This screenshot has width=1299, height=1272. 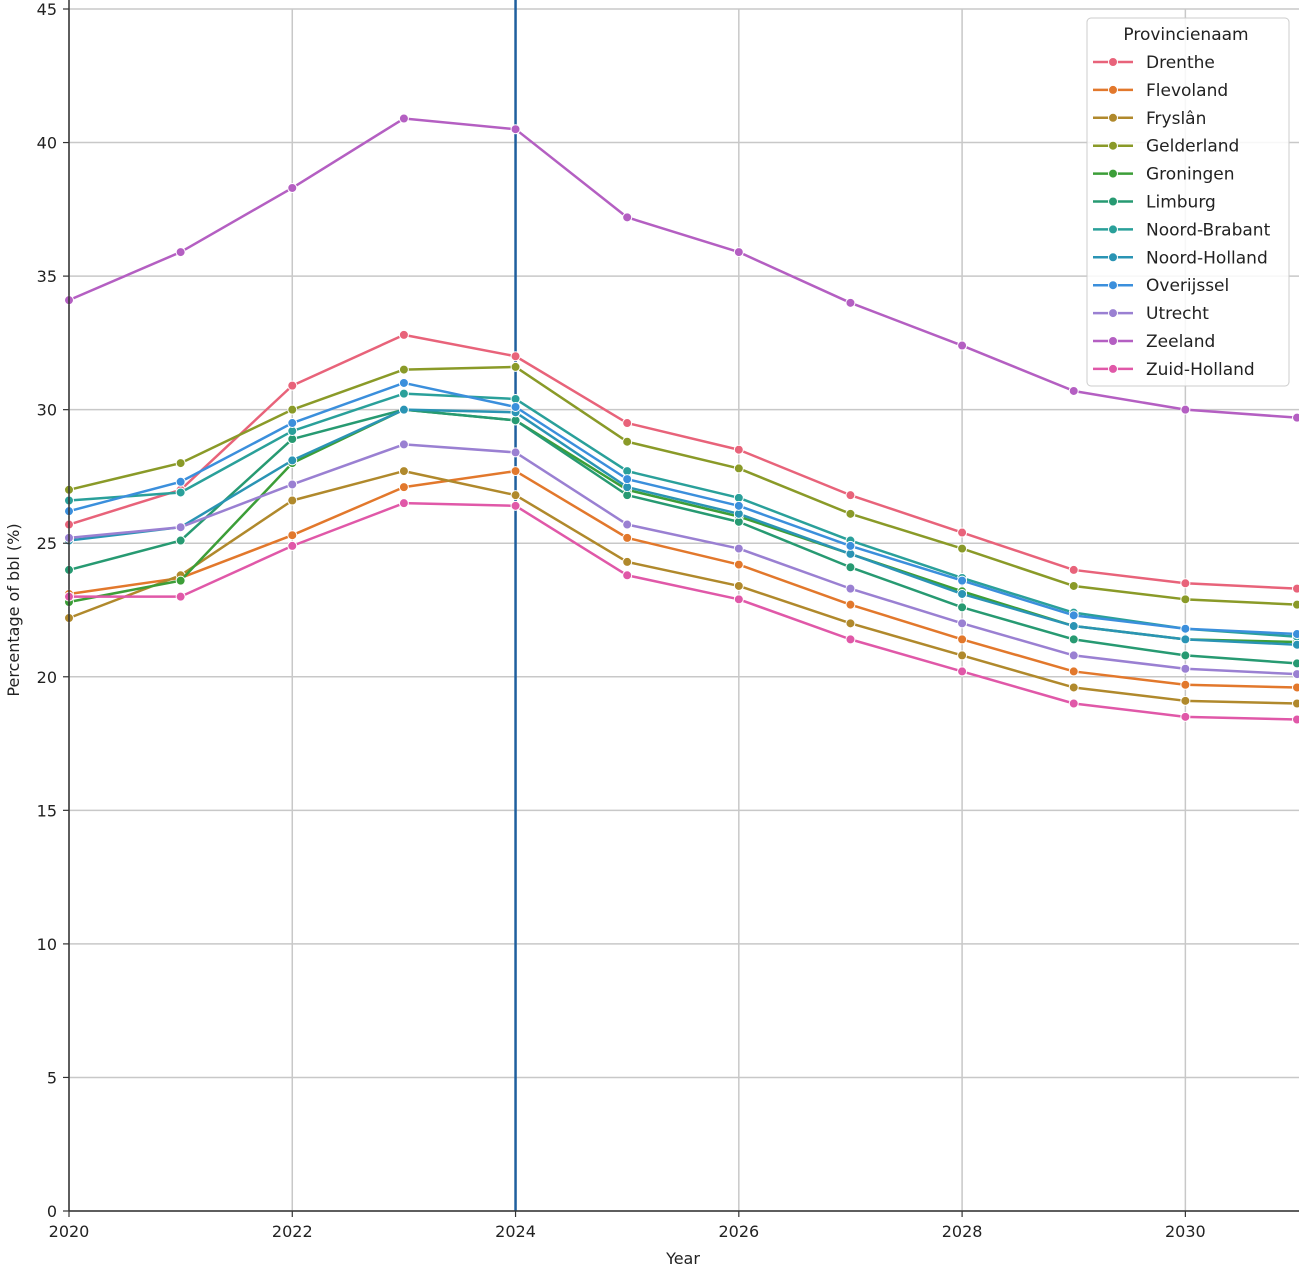 What do you see at coordinates (1181, 203) in the screenshot?
I see `legend-label: Limburg` at bounding box center [1181, 203].